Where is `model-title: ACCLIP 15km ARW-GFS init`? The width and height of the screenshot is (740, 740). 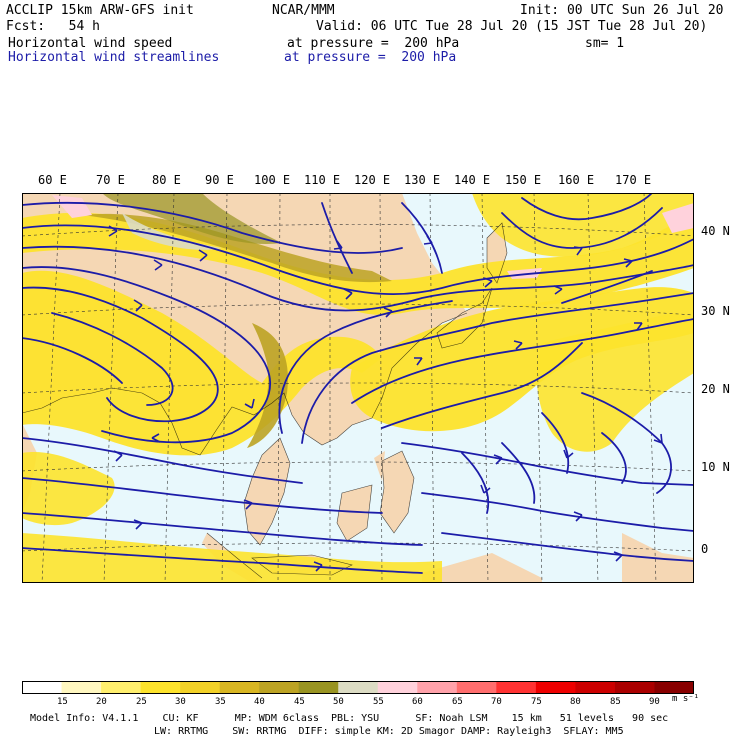
model-title: ACCLIP 15km ARW-GFS init is located at coordinates (100, 10).